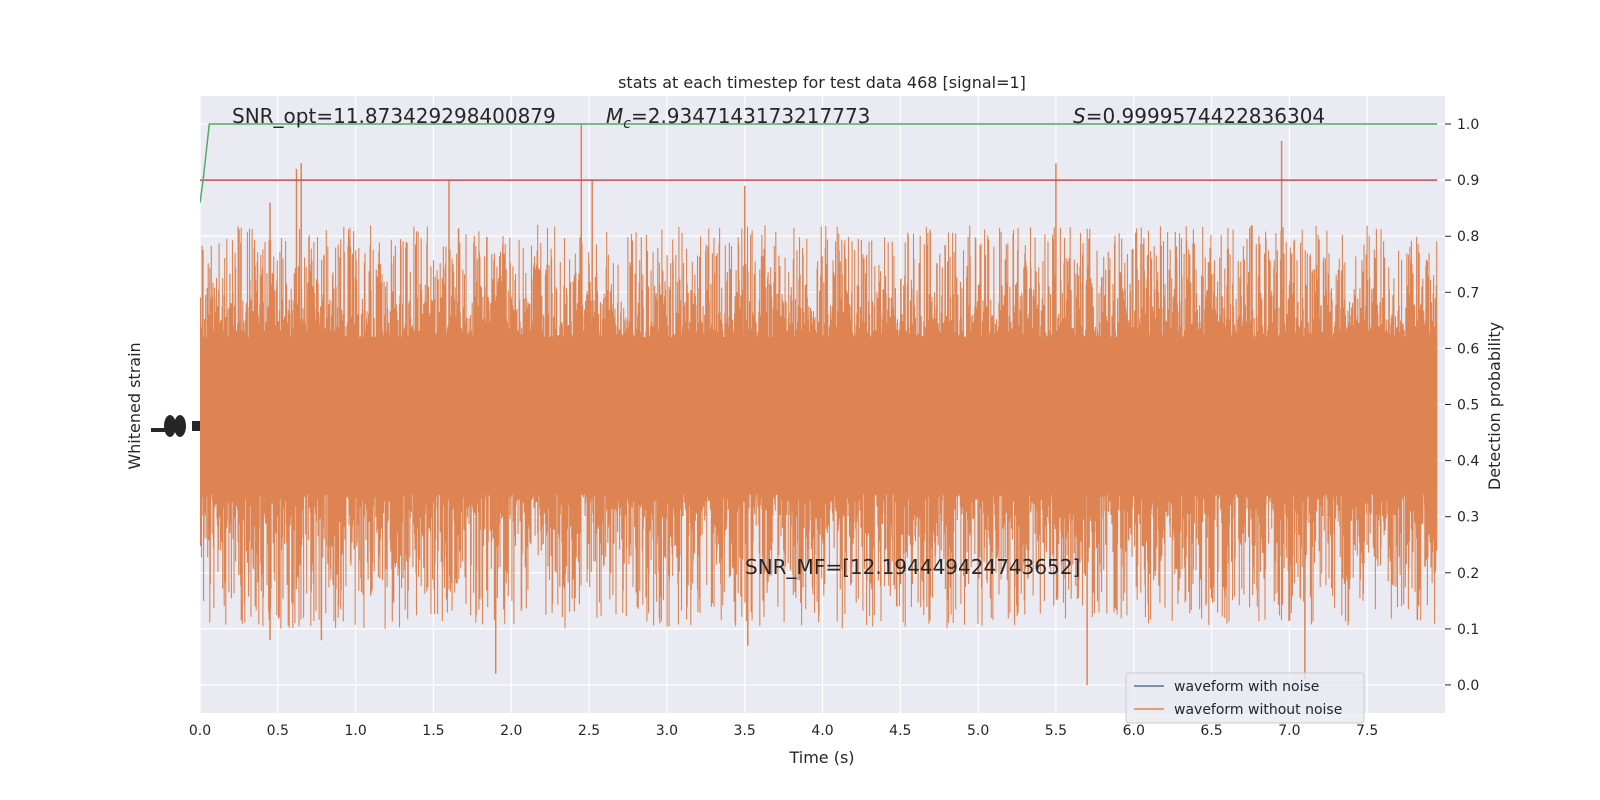  I want to click on legend-label-with-noise: waveform with noise, so click(1246, 687).